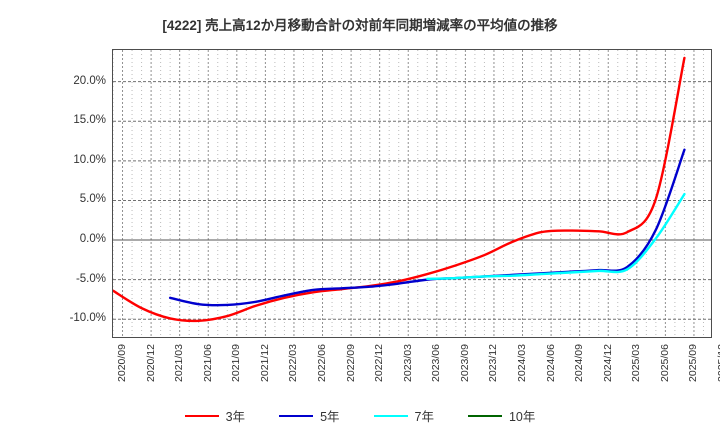 The width and height of the screenshot is (720, 440). Describe the element at coordinates (350, 363) in the screenshot. I see `x-axis-tick-label: 2022/09` at that location.